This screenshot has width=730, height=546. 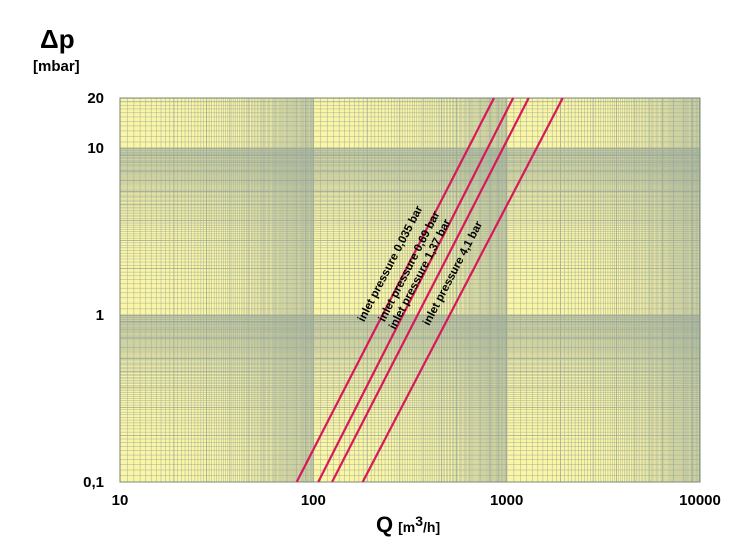 I want to click on x-axis-unit-prefix: [m, so click(x=406, y=527).